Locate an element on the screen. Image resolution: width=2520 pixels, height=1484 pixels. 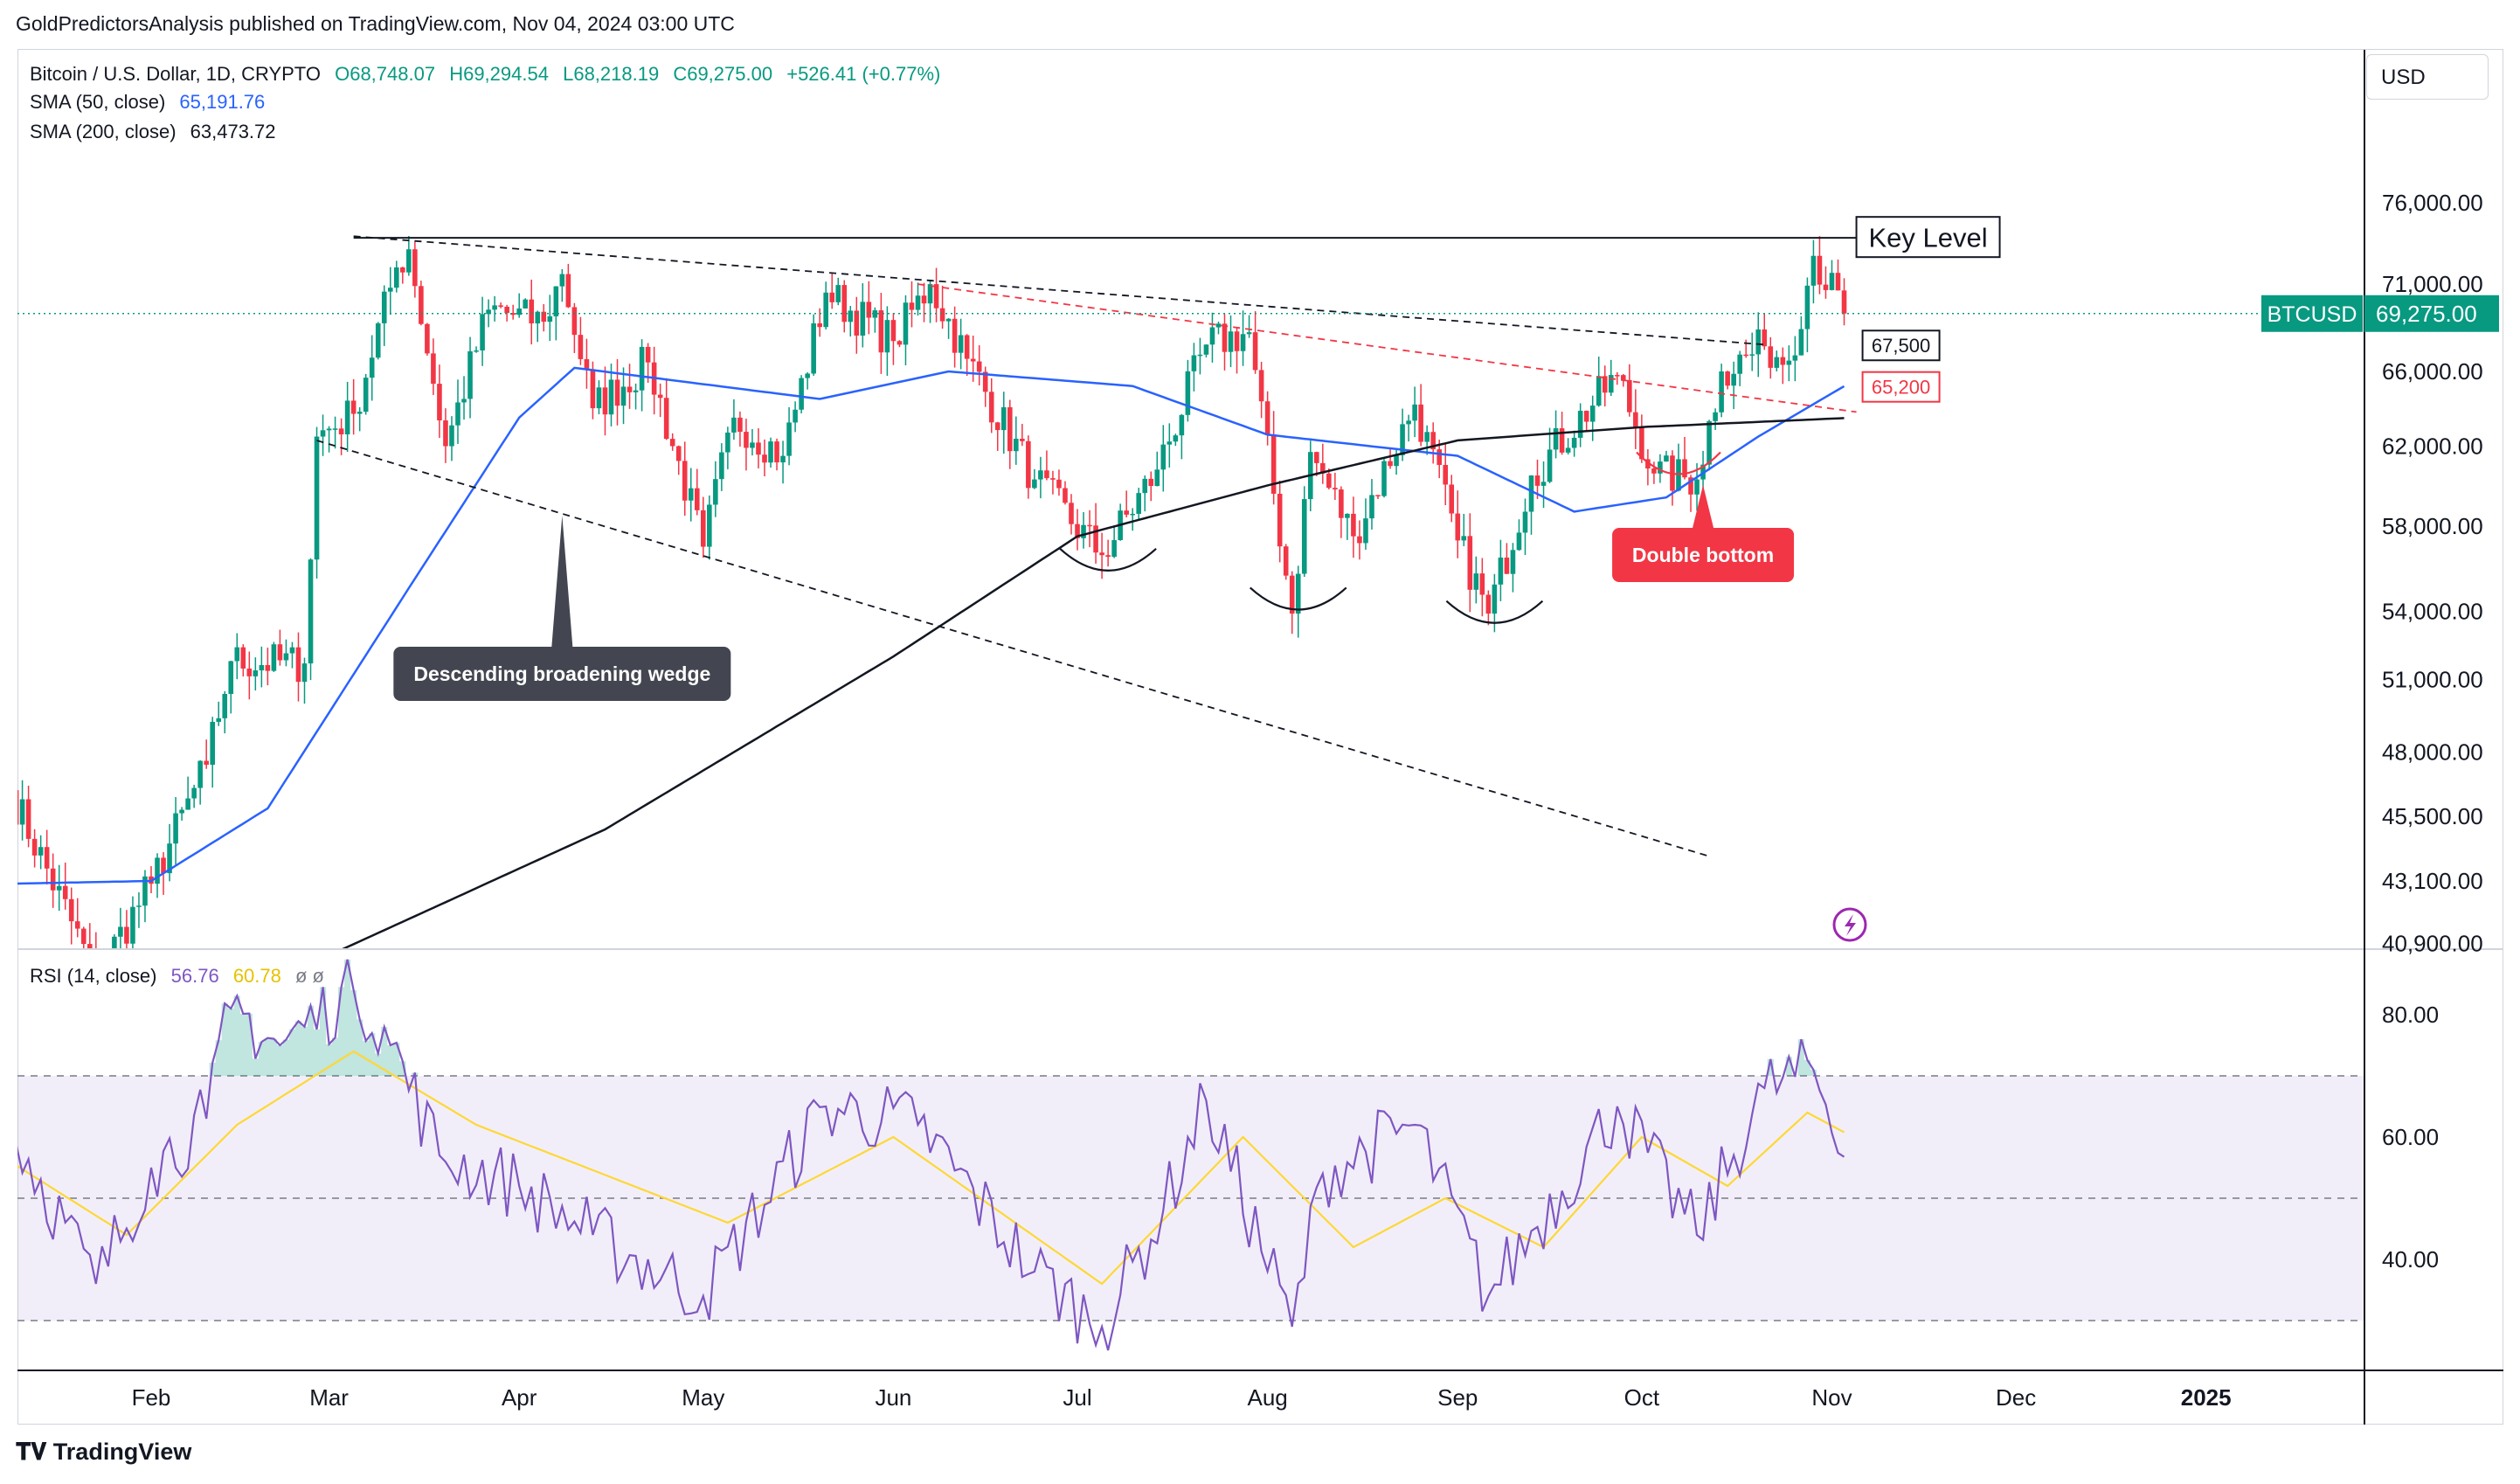
price-tick-label: 62,000.00 is located at coordinates (2432, 446).